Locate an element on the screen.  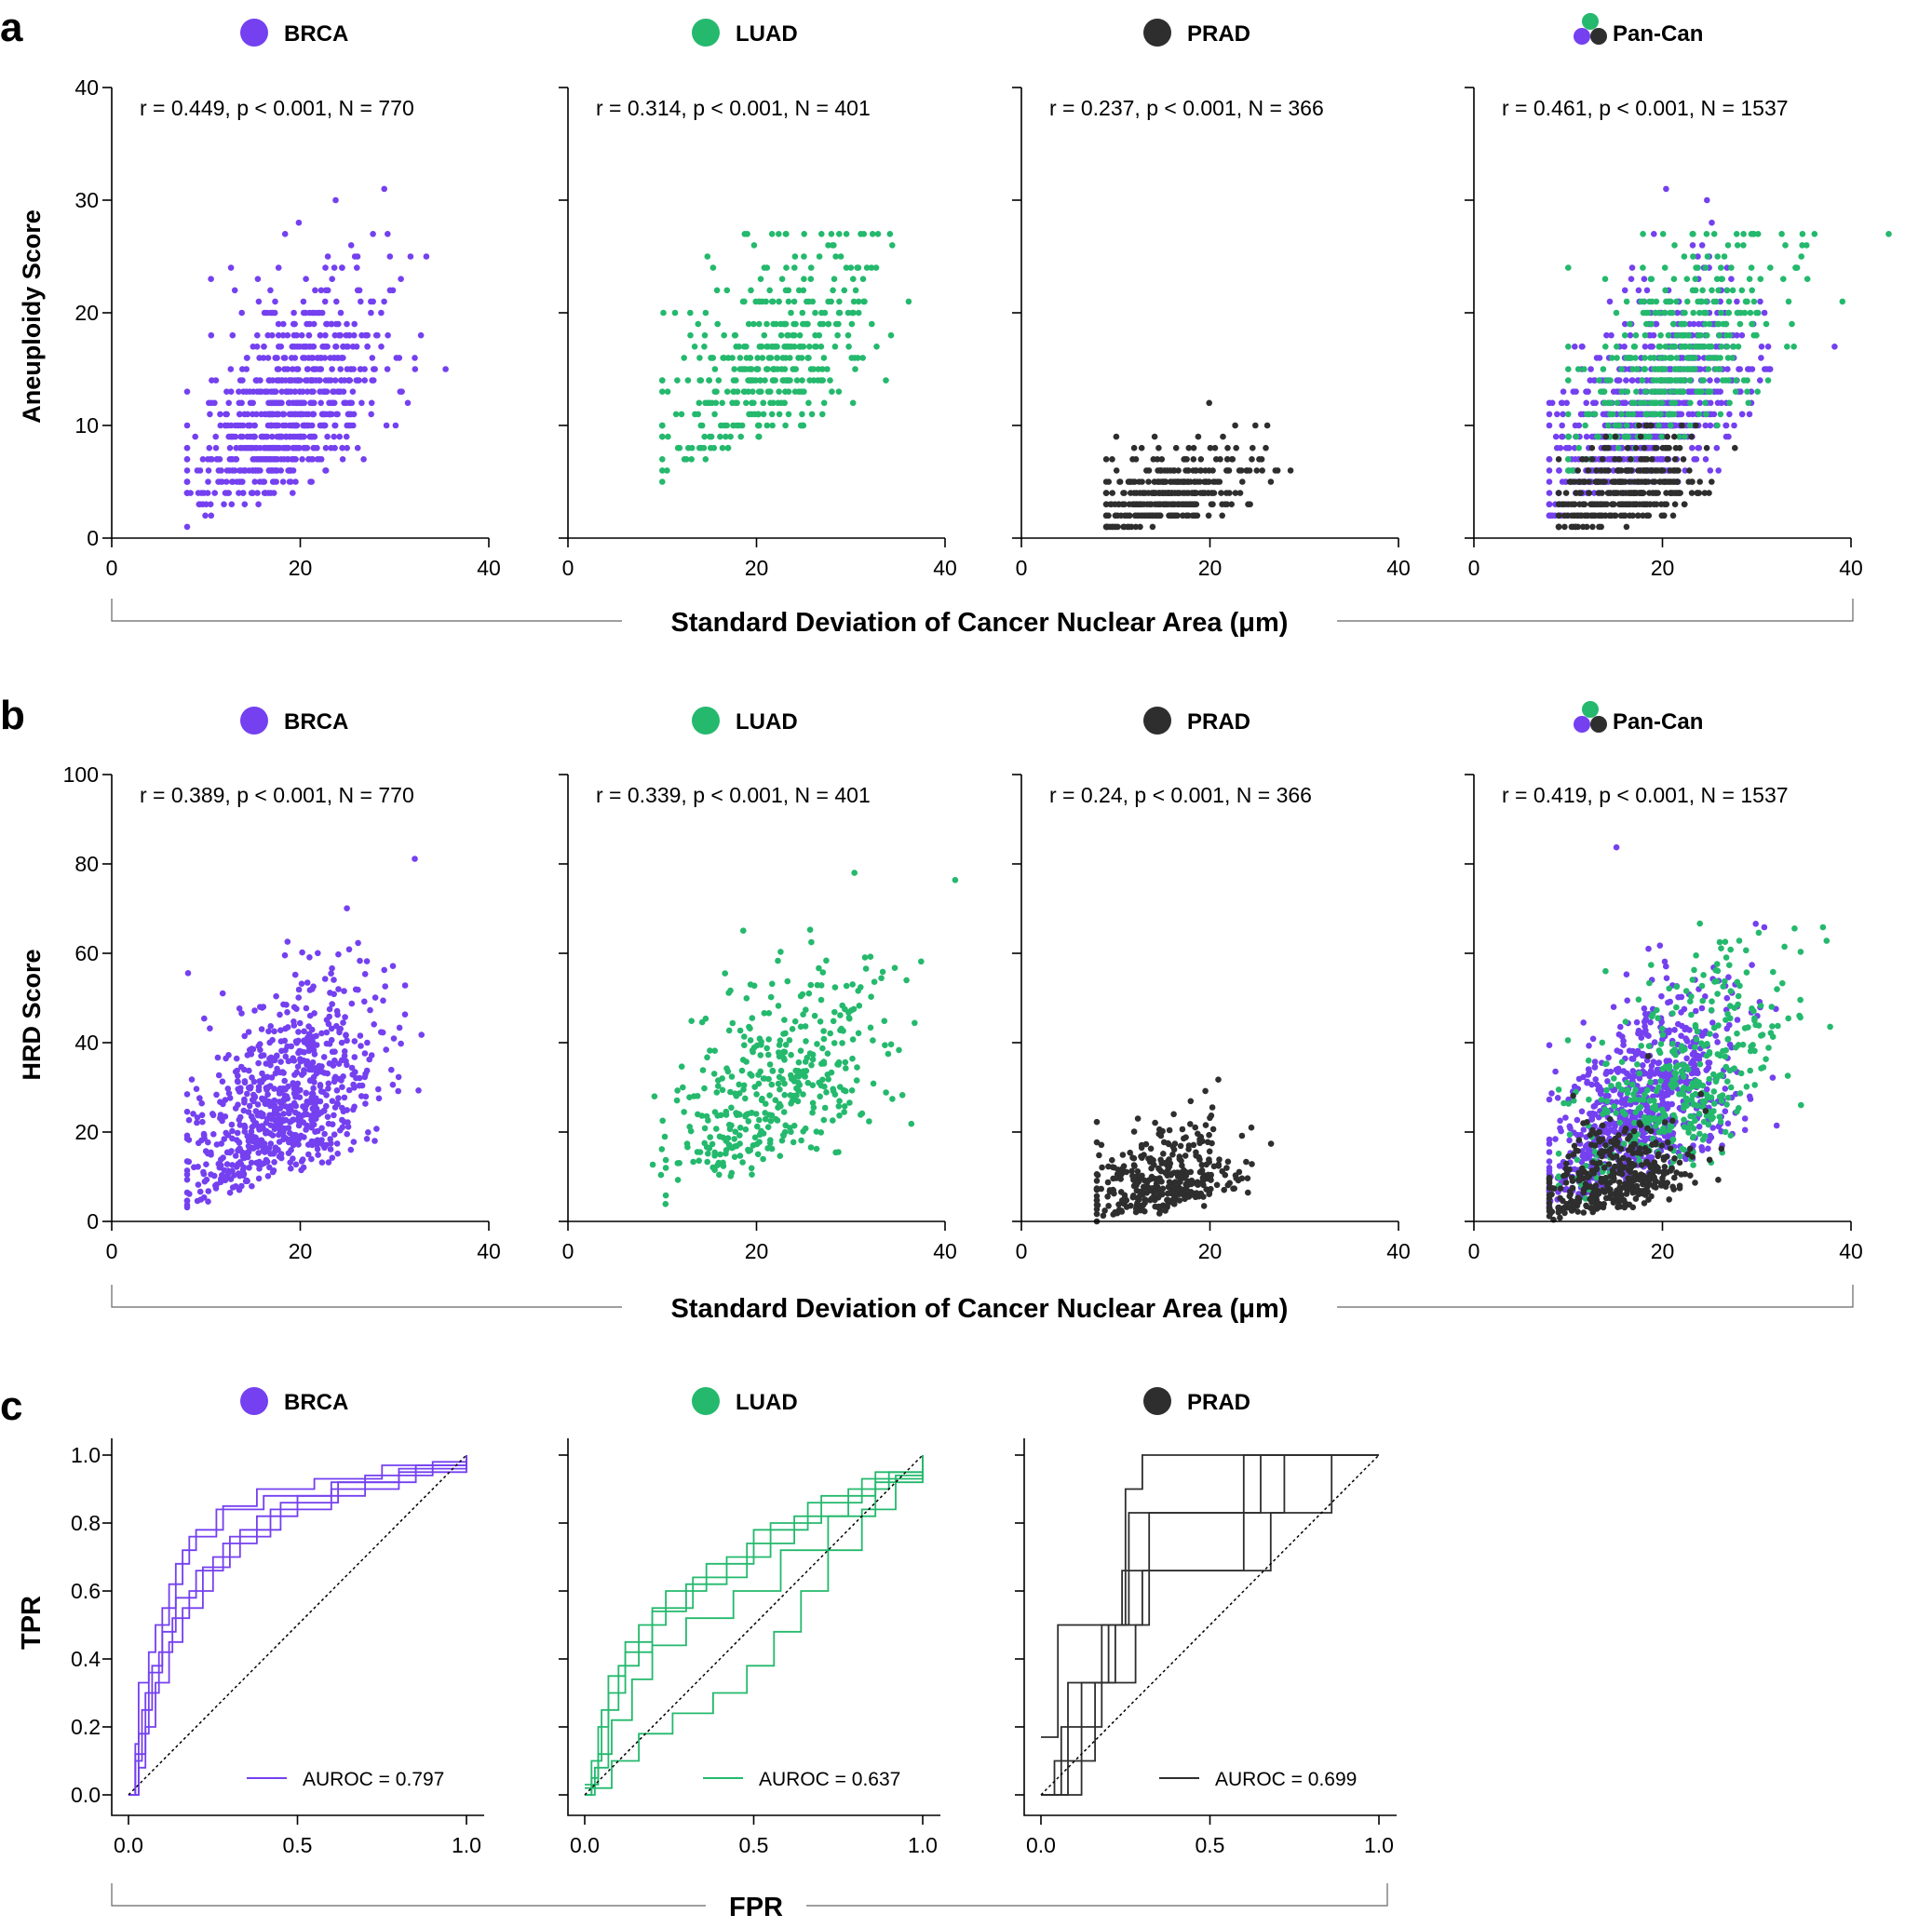
y-tick-label: 0 is located at coordinates (93, 1221).